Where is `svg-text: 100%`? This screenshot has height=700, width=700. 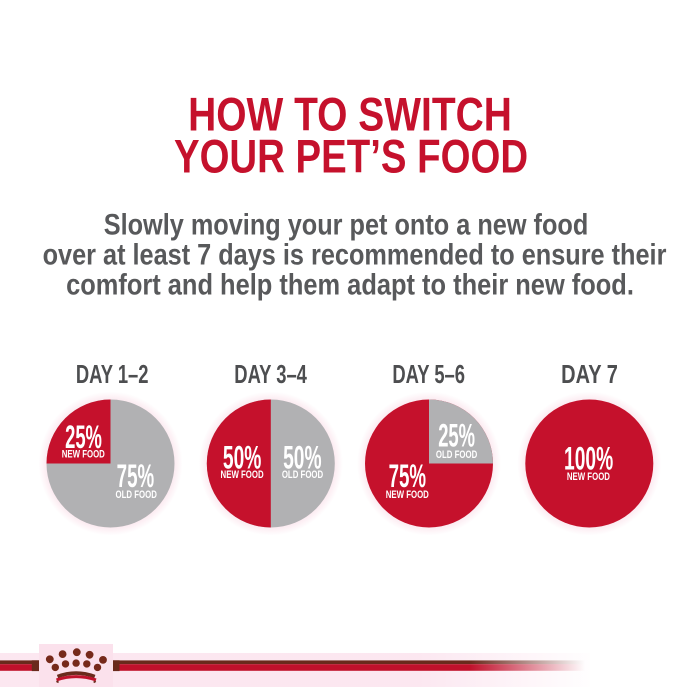 svg-text: 100% is located at coordinates (588, 458).